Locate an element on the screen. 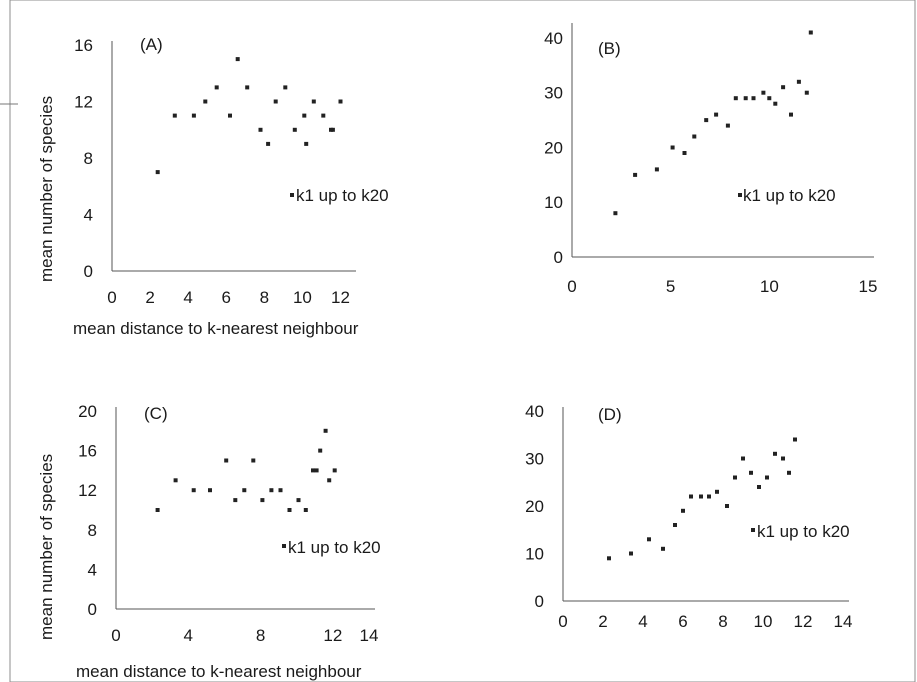 Image resolution: width=917 pixels, height=682 pixels. panel-b: (B) k1 up to k20 0 5 10 15 0 10 20 30 40 is located at coordinates (710, 159).